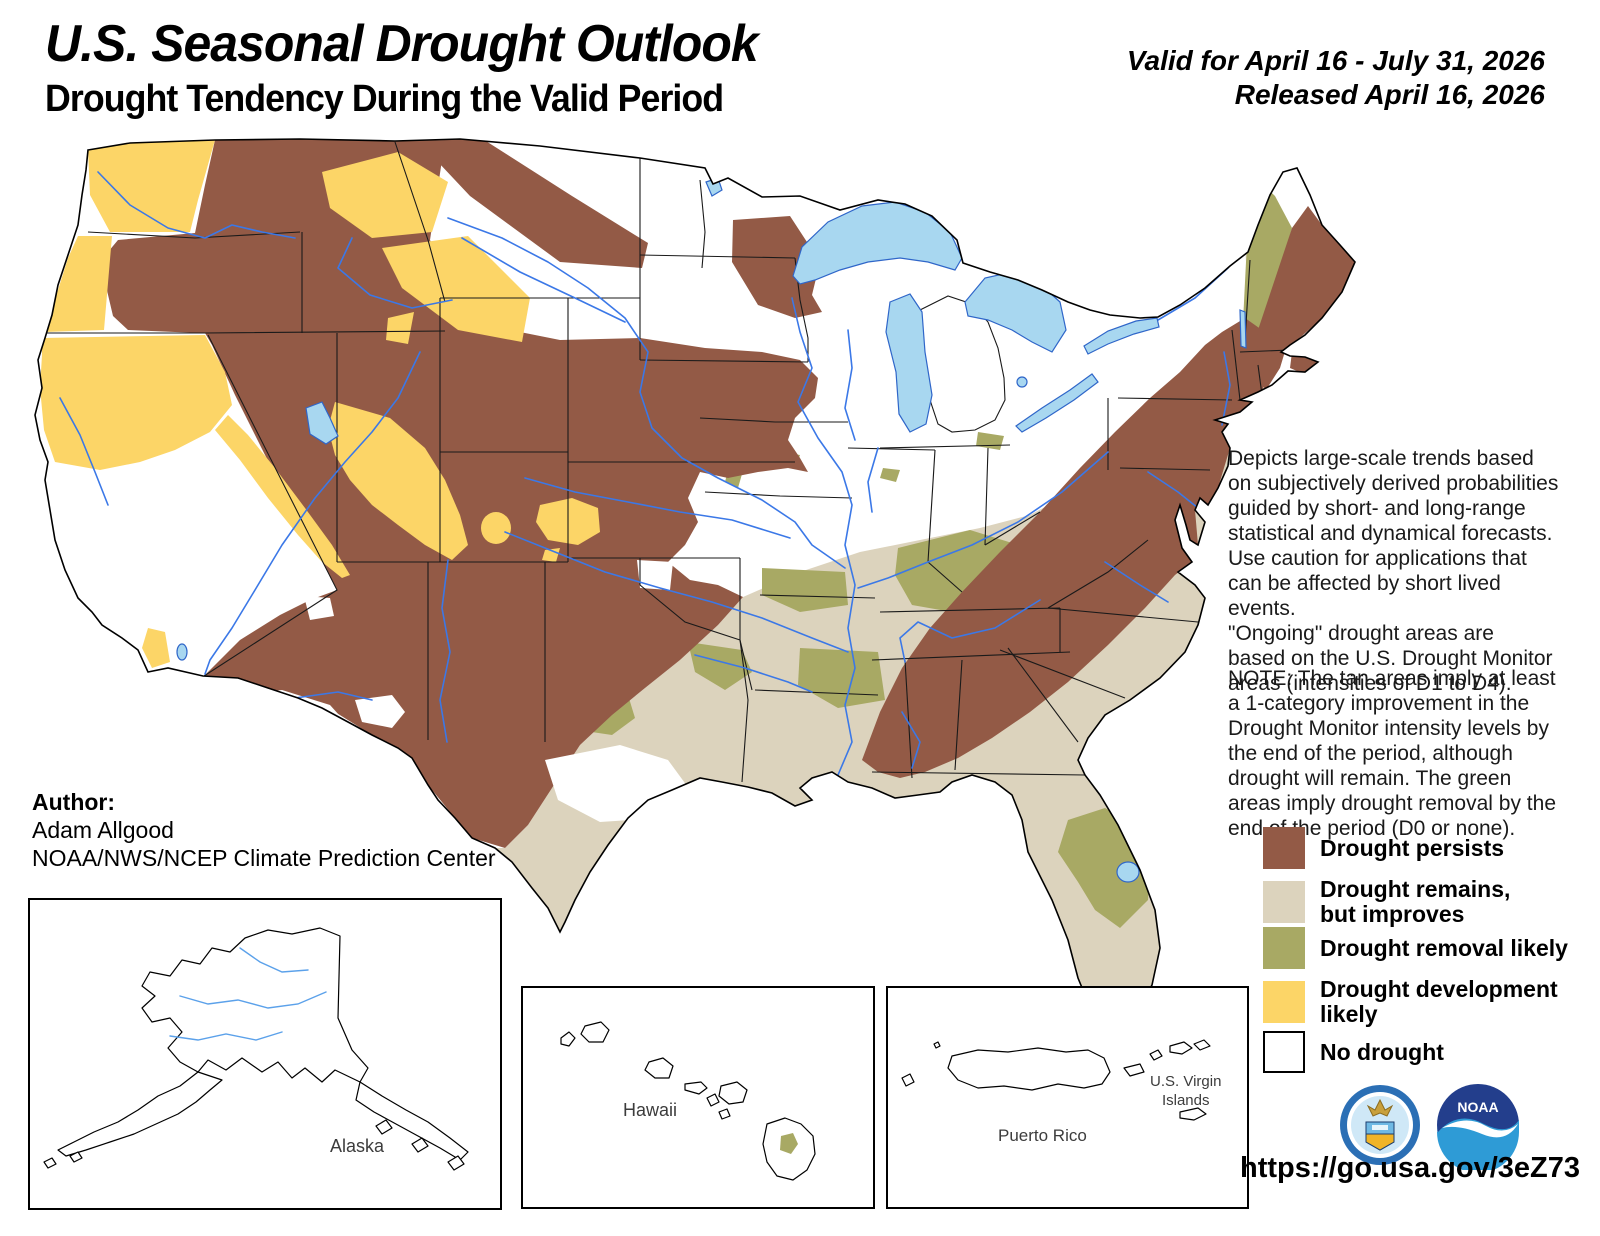  I want to click on puerto-rico-label: Puerto Rico, so click(1042, 1135).